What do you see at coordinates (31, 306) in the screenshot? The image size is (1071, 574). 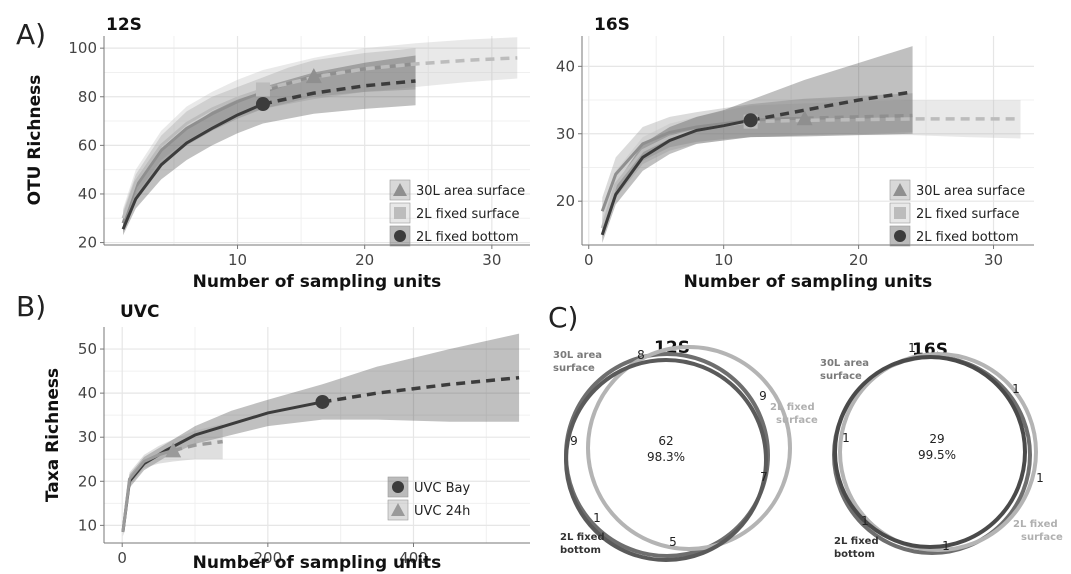 I see `panel-label-b: B)` at bounding box center [31, 306].